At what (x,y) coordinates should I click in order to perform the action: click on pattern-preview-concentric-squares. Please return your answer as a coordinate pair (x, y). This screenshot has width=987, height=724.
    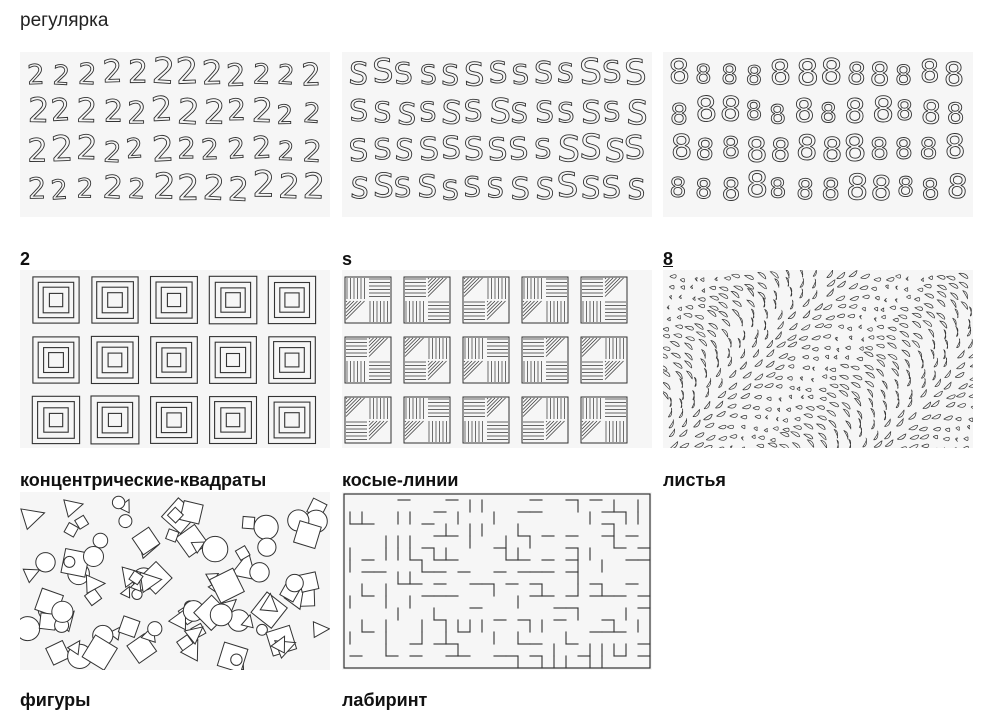
    Looking at the image, I should click on (175, 359).